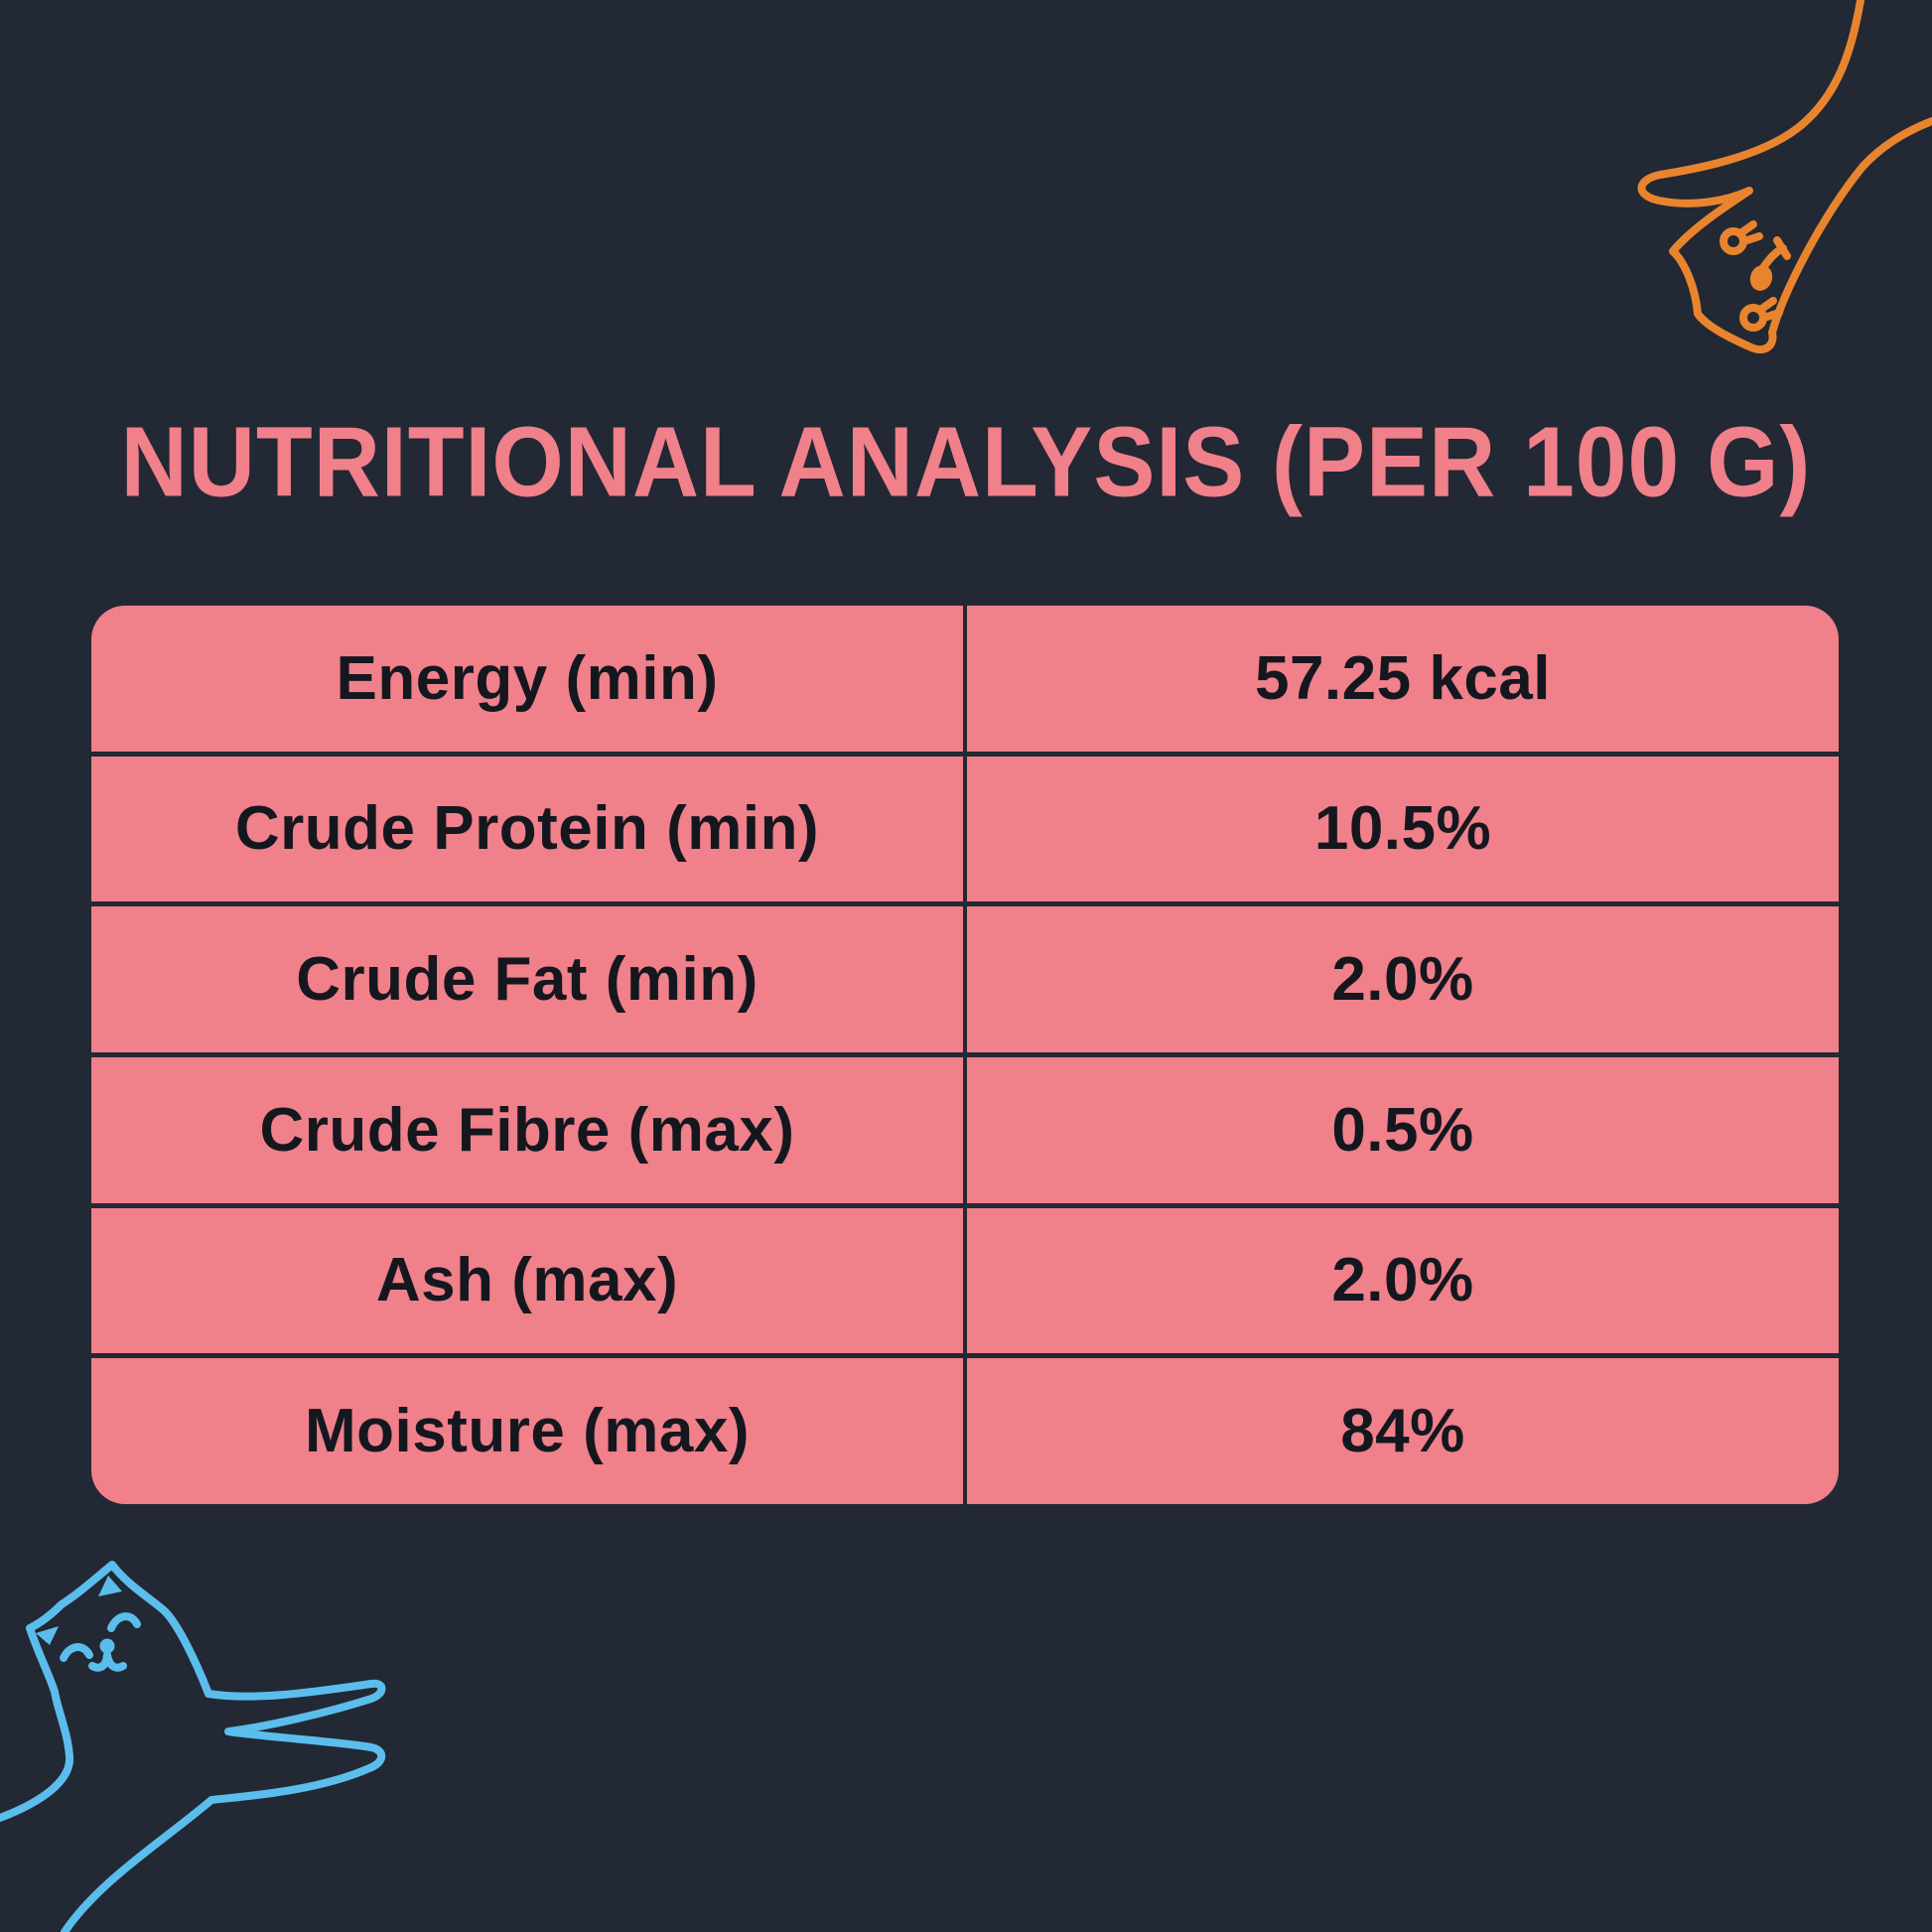 The width and height of the screenshot is (1932, 1932). I want to click on nutrient-value: 84%, so click(1403, 1431).